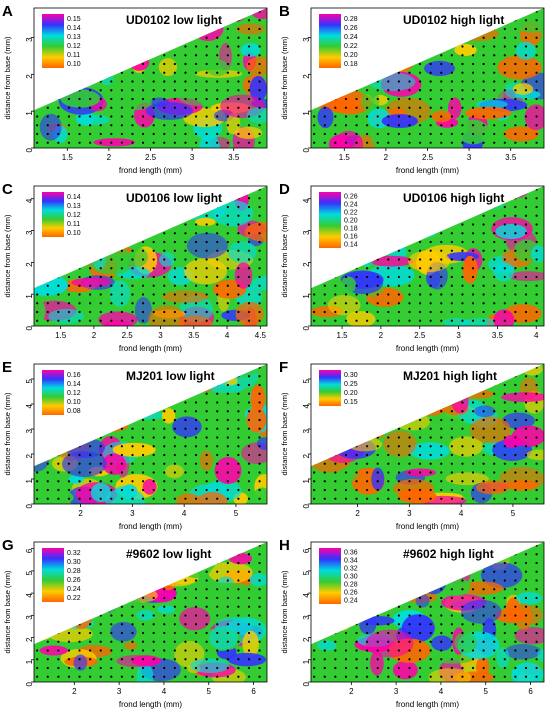 This screenshot has height=714, width=550. I want to click on y-tick-label: 1, so click(306, 480).